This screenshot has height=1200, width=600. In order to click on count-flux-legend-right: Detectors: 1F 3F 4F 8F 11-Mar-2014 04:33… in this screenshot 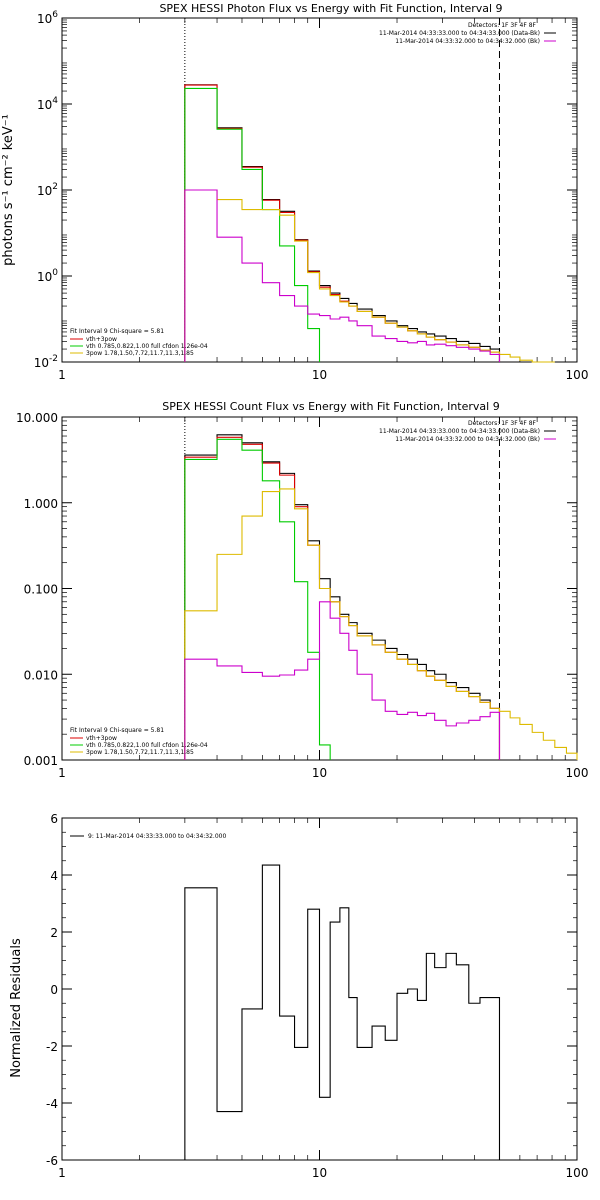, I will do `click(467, 431)`.